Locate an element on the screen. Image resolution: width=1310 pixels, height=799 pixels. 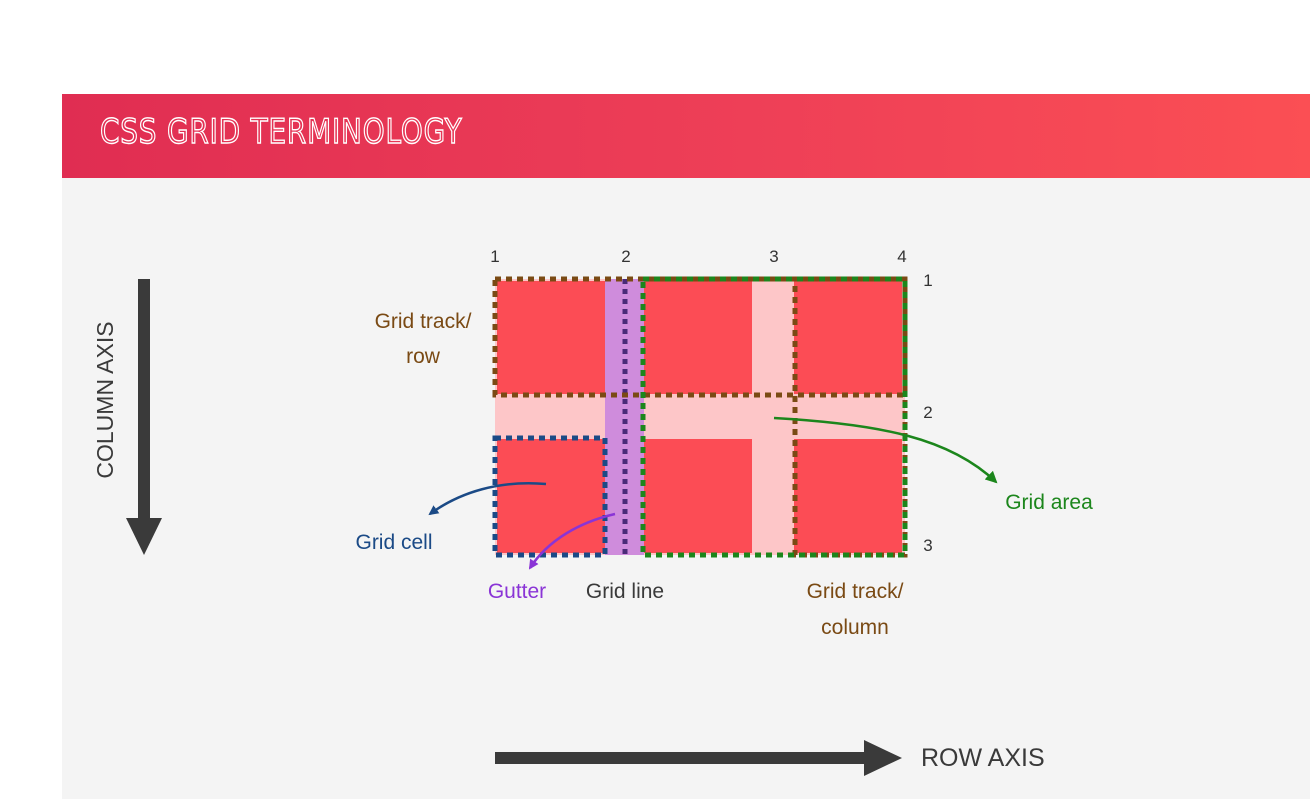
grid-line-label: Grid line is located at coordinates (625, 591).